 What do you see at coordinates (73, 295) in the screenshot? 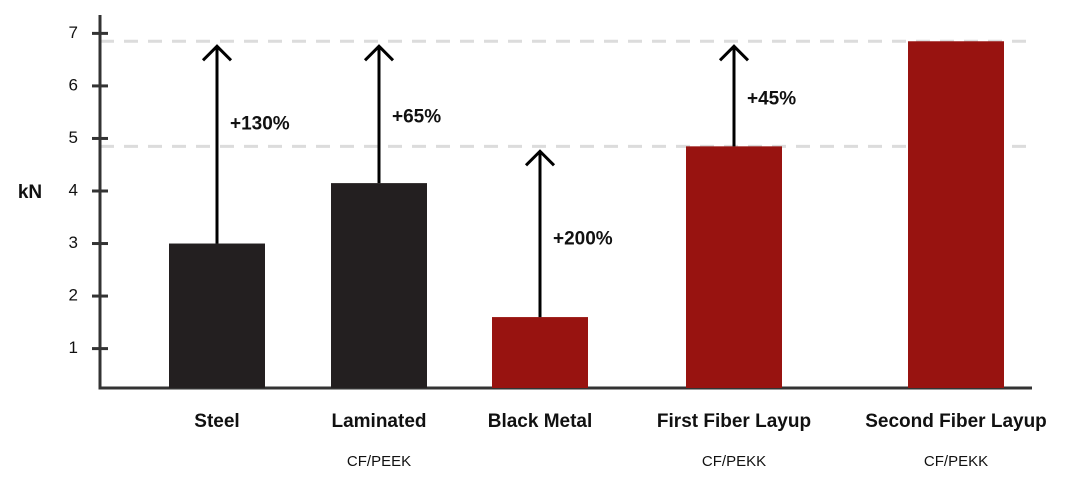
I see `y-tick-label: 2` at bounding box center [73, 295].